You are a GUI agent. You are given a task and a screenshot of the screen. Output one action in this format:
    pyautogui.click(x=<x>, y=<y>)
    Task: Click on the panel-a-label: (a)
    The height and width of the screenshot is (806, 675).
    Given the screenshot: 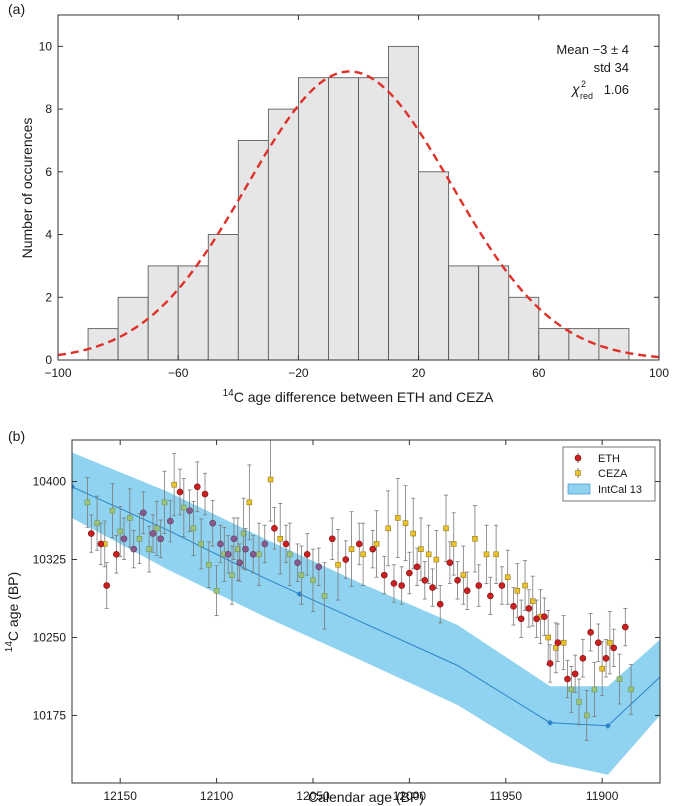 What is the action you would take?
    pyautogui.click(x=16, y=9)
    